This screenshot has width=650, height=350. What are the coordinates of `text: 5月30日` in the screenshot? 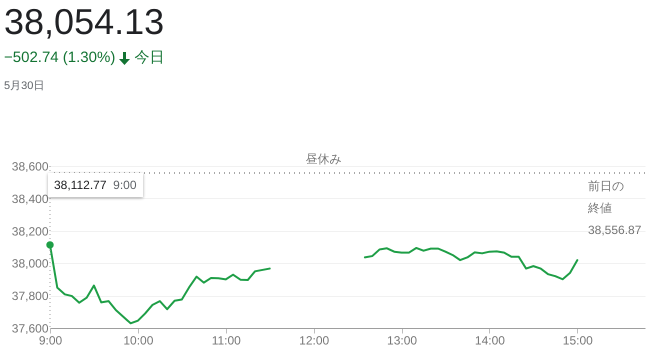 It's located at (25, 86).